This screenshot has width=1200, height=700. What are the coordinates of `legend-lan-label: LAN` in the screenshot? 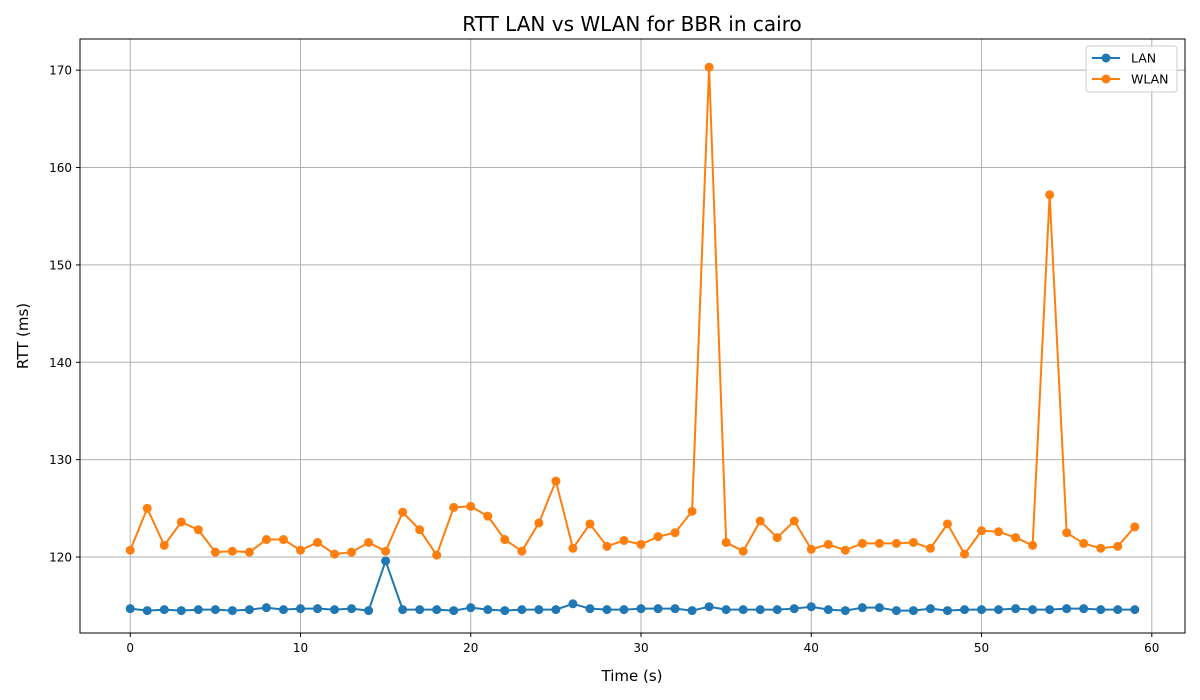 It's located at (1143, 58).